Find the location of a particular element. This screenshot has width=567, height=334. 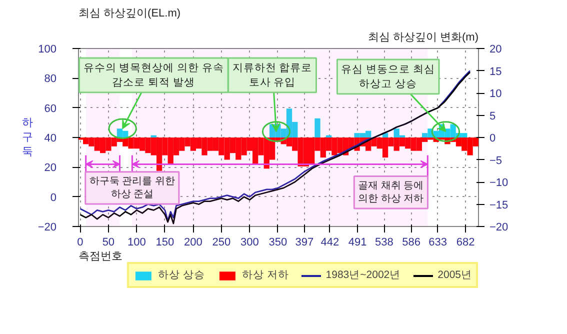

x-tick-label: 397 is located at coordinates (304, 242).